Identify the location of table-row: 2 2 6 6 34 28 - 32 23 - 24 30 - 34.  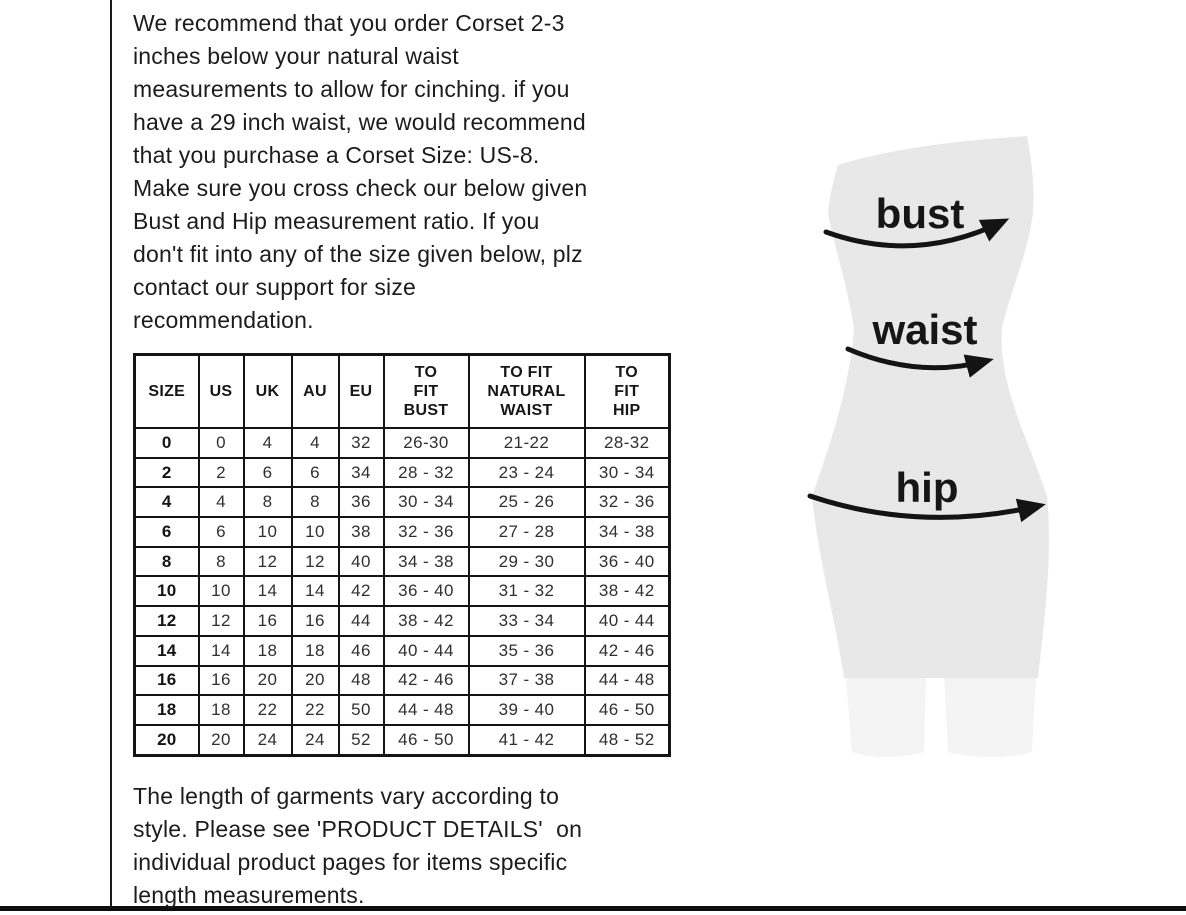
(402, 472).